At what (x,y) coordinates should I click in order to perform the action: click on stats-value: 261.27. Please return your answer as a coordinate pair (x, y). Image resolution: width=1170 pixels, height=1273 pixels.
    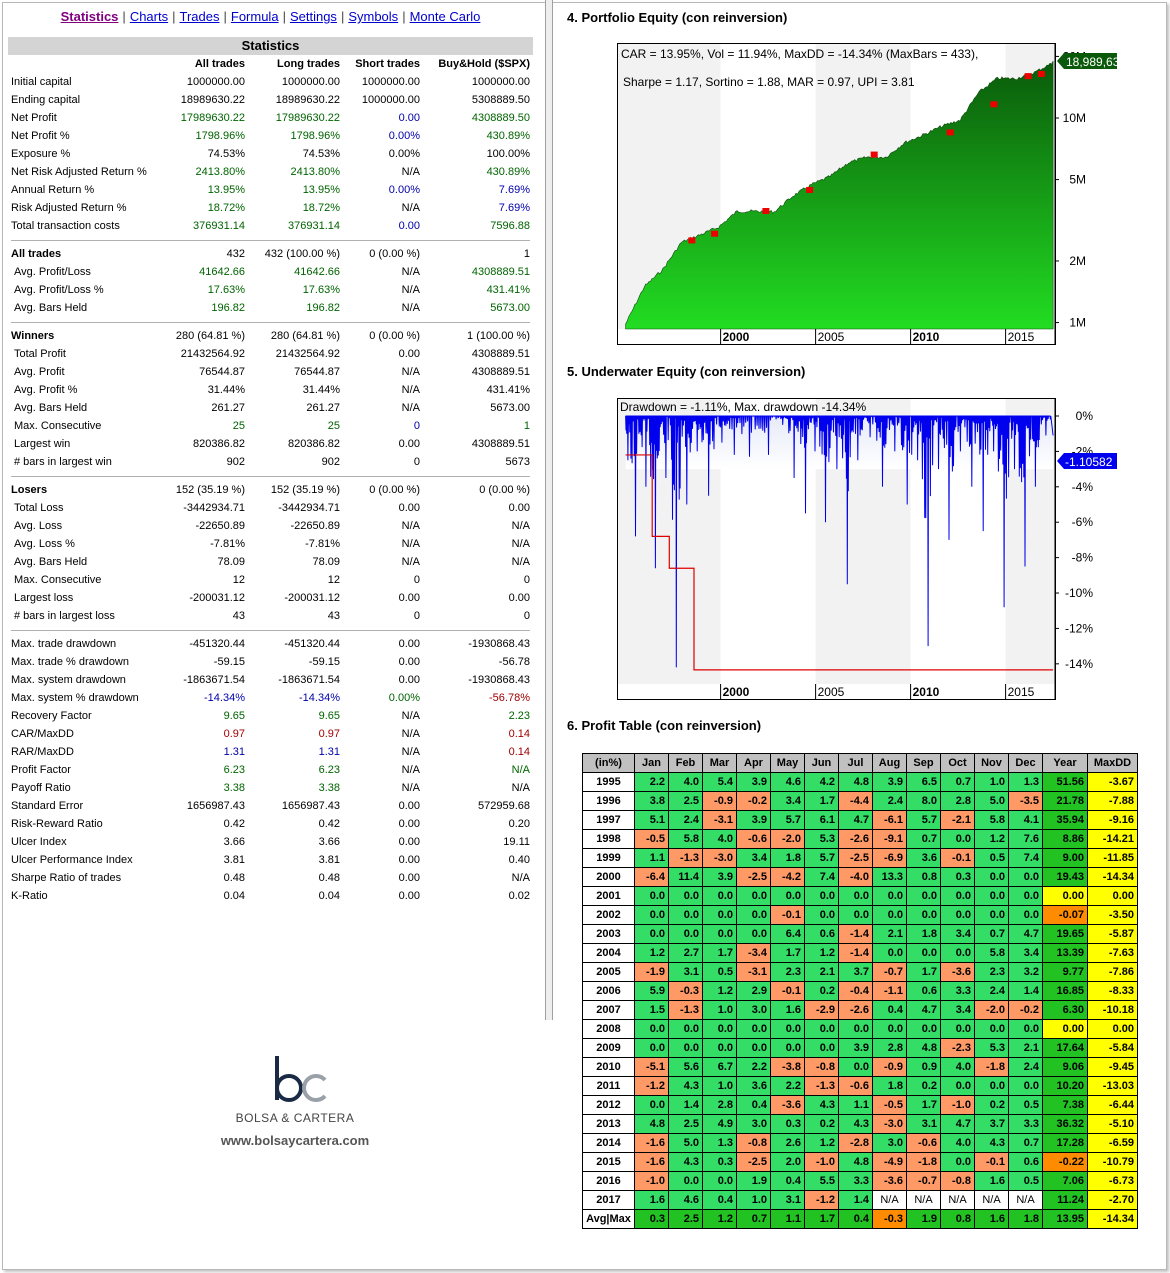
    Looking at the image, I should click on (228, 408).